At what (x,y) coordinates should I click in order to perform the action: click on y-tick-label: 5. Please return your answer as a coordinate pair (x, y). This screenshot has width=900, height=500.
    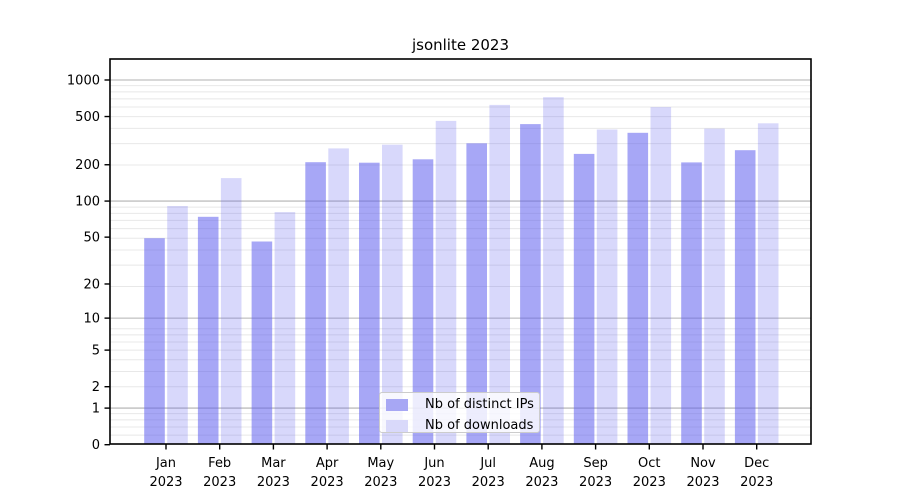
    Looking at the image, I should click on (96, 351).